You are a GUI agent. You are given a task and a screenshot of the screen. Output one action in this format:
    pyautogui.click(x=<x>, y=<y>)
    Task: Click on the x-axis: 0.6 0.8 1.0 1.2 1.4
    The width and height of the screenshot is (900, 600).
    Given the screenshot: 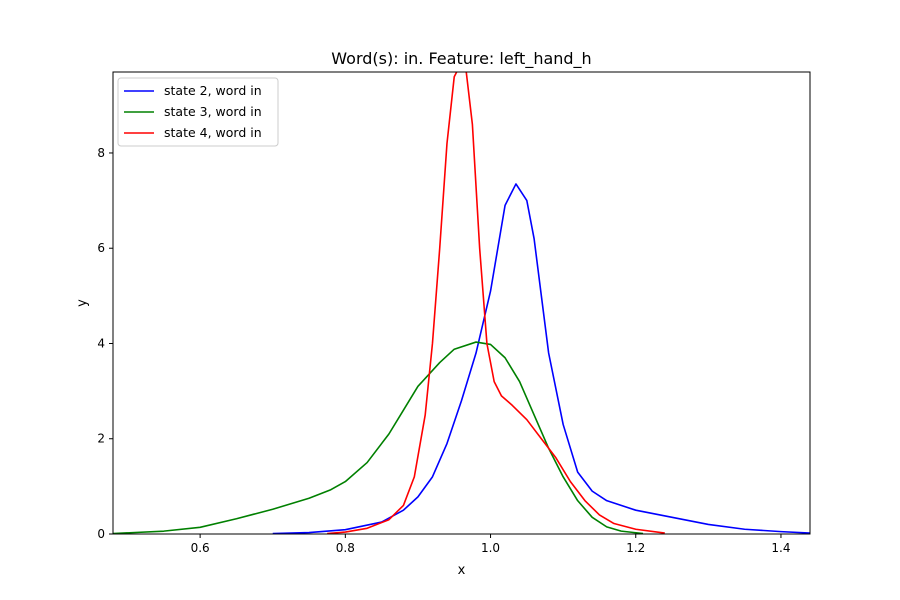 What is the action you would take?
    pyautogui.click(x=491, y=544)
    